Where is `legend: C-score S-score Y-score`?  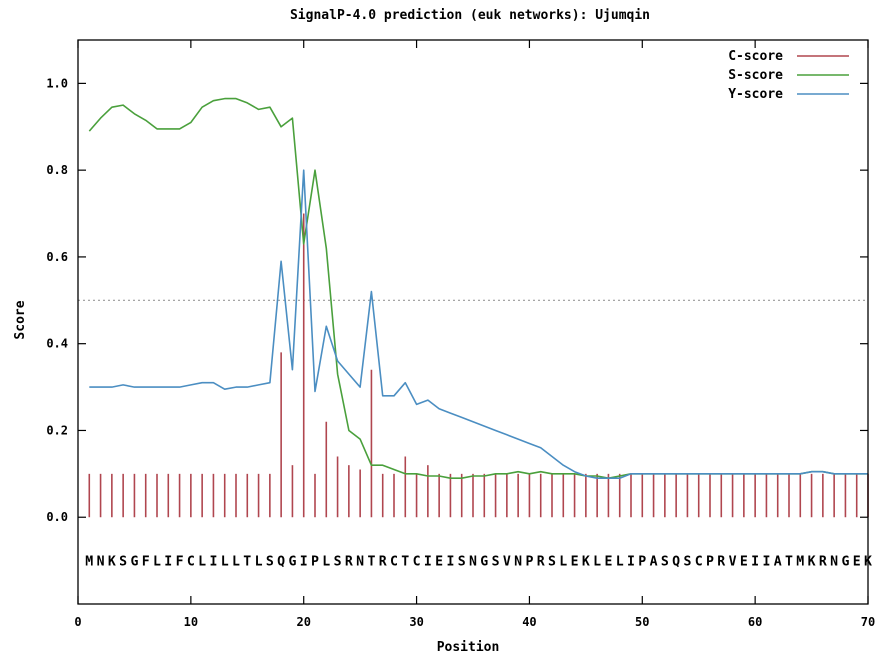
legend: C-score S-score Y-score is located at coordinates (788, 75).